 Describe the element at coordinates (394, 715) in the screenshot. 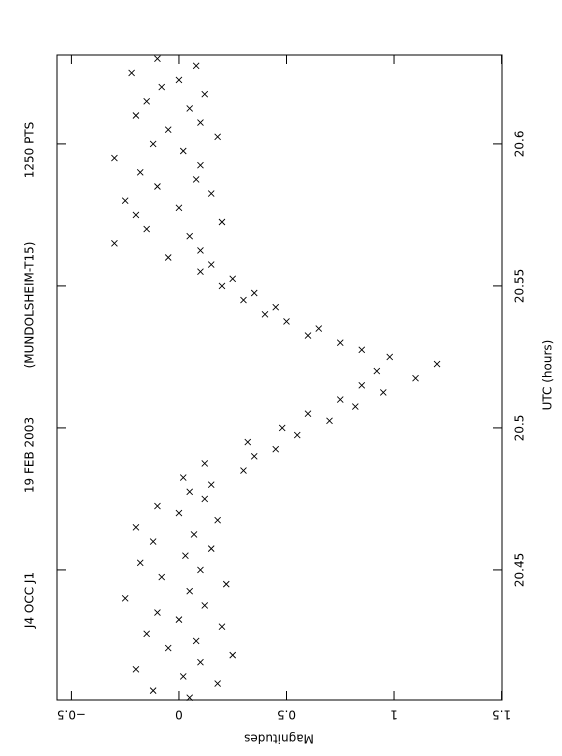

I see `y-tick-label: 1` at that location.